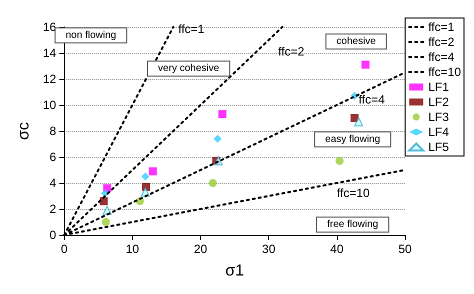  Describe the element at coordinates (49, 79) in the screenshot. I see `y-tick-label: 12` at that location.